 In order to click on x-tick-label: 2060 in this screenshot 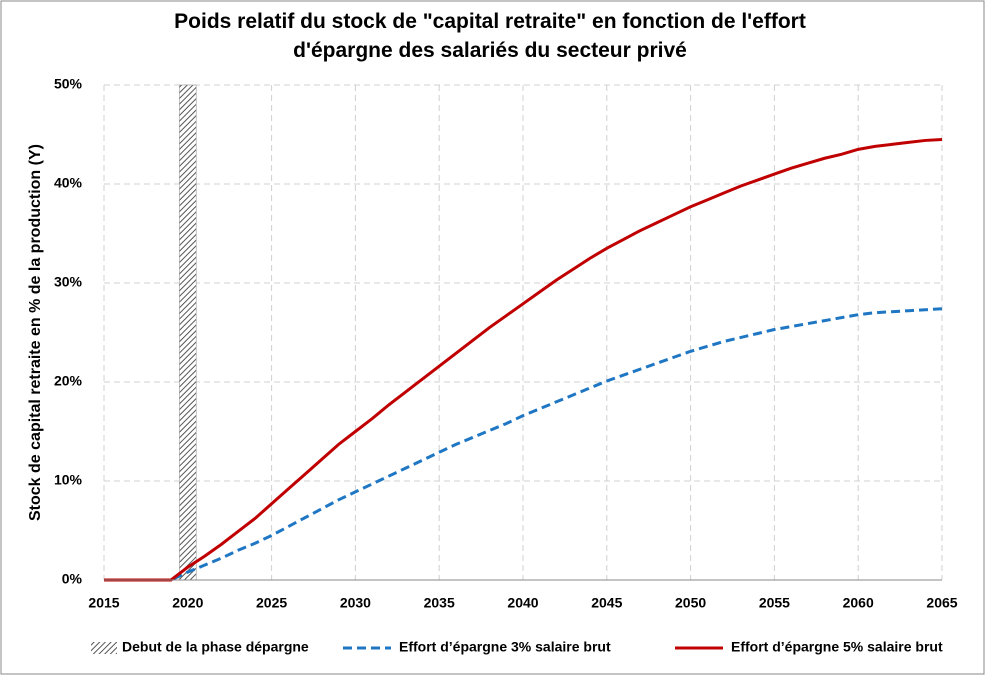, I will do `click(858, 603)`.